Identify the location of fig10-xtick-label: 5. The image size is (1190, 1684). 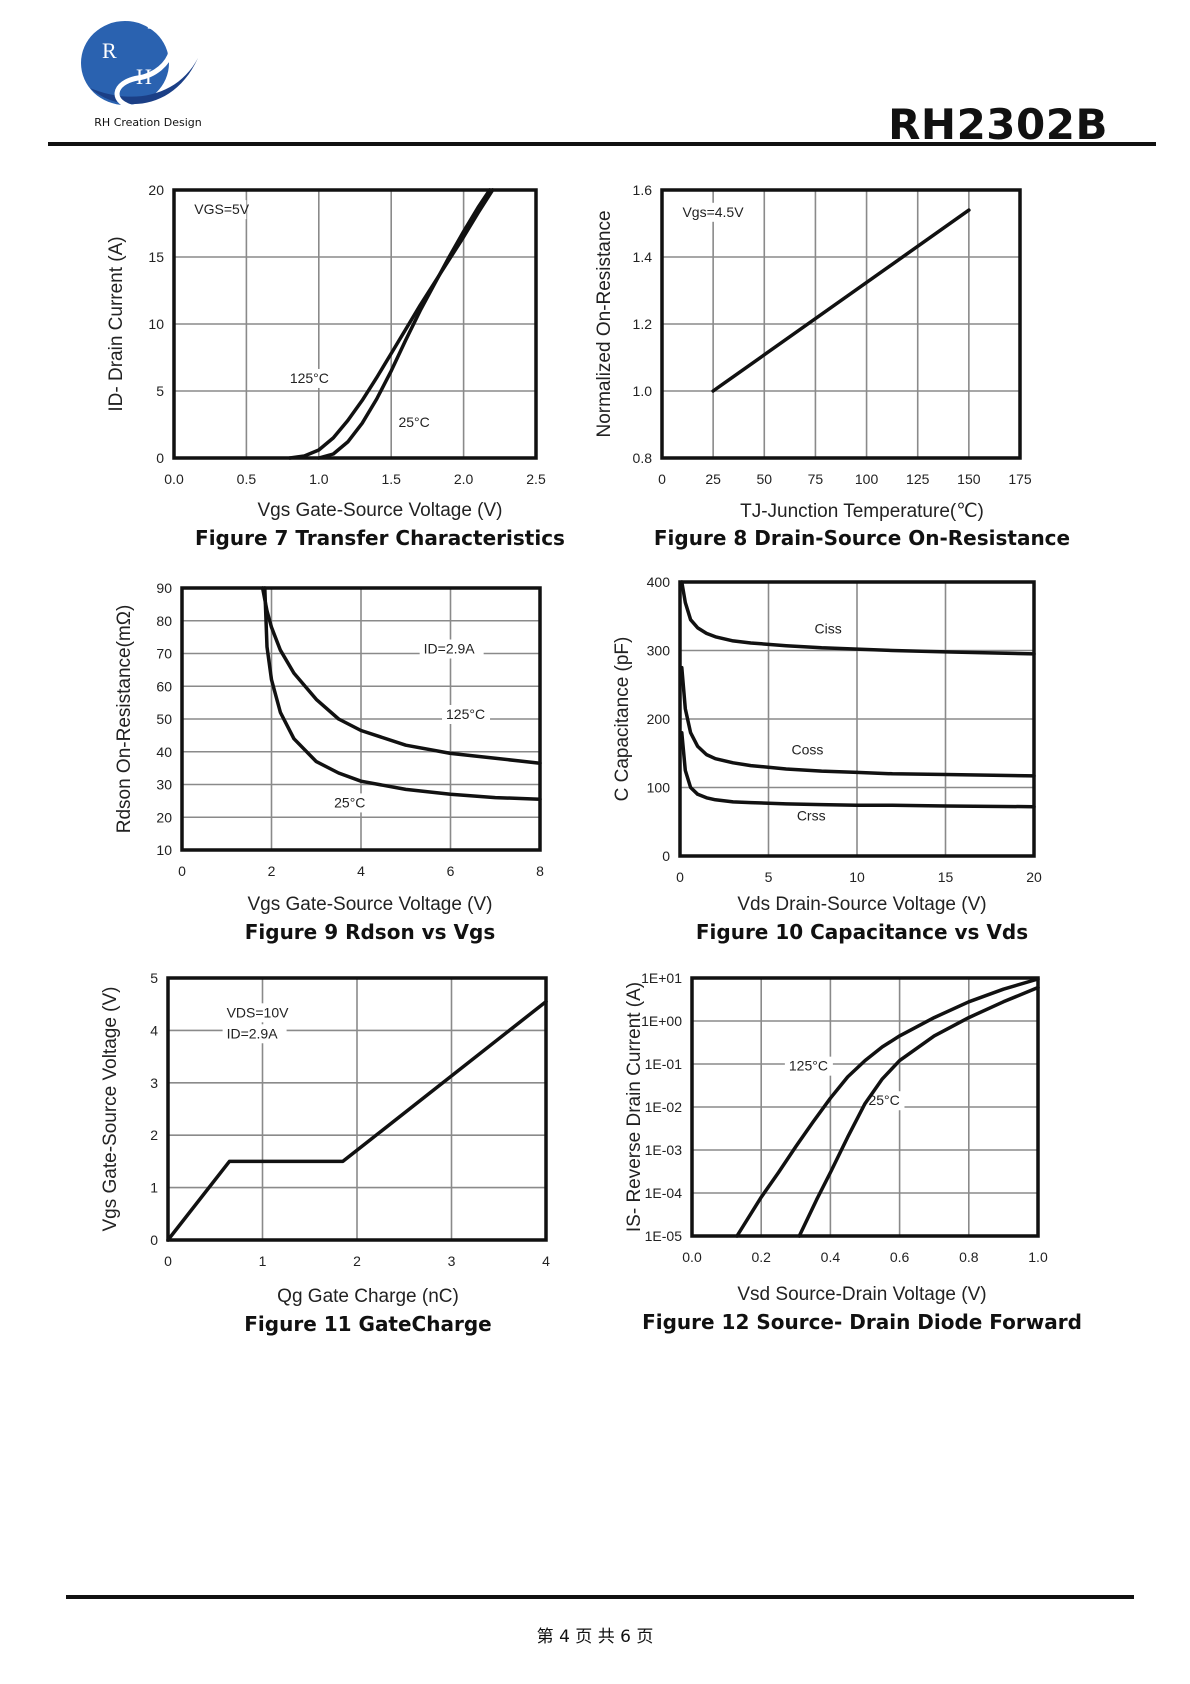
(769, 877).